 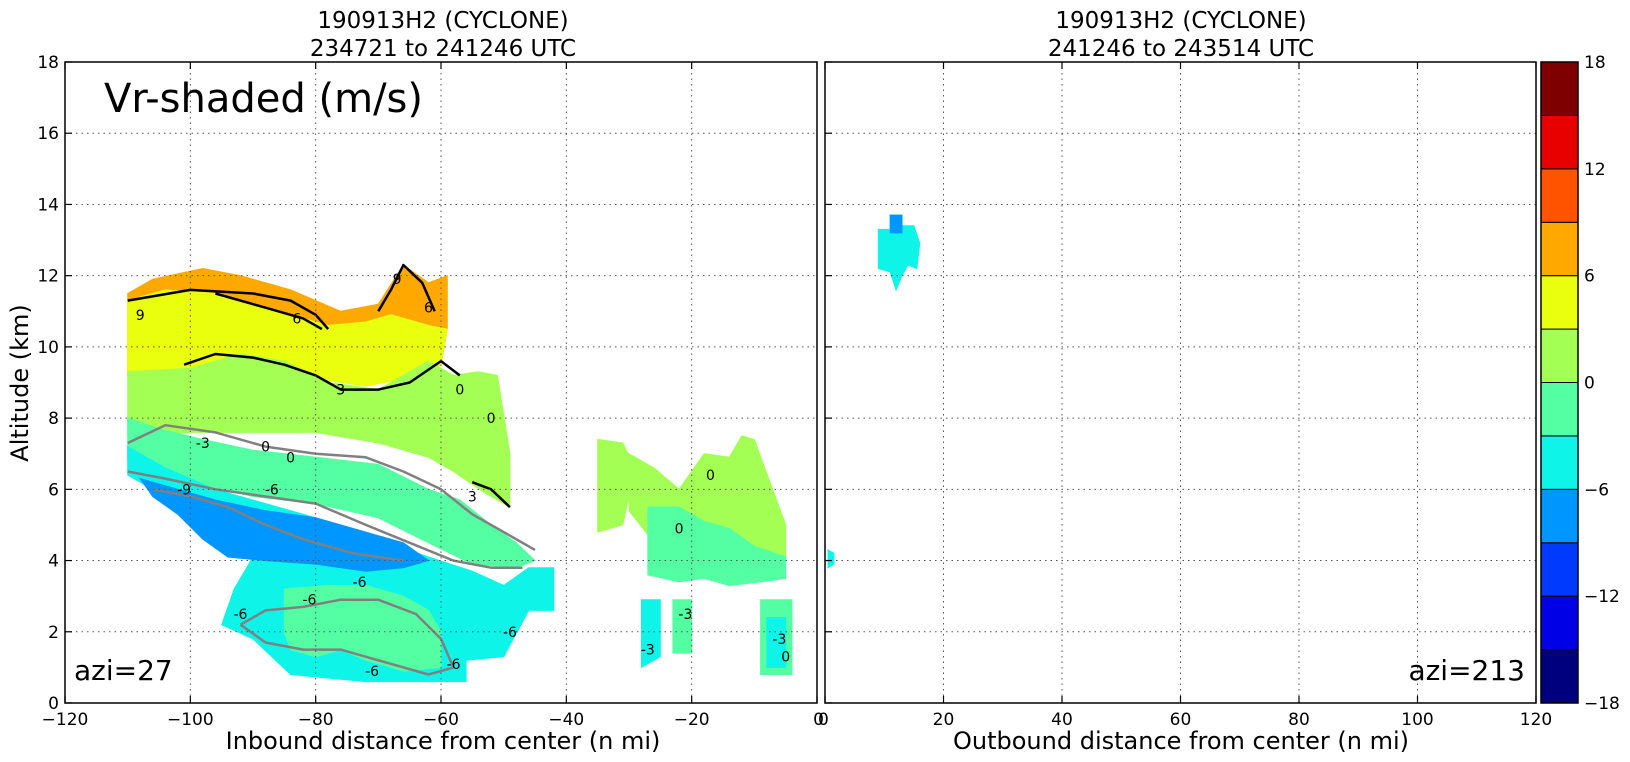 I want to click on left-x-tick-label: −100, so click(x=190, y=720).